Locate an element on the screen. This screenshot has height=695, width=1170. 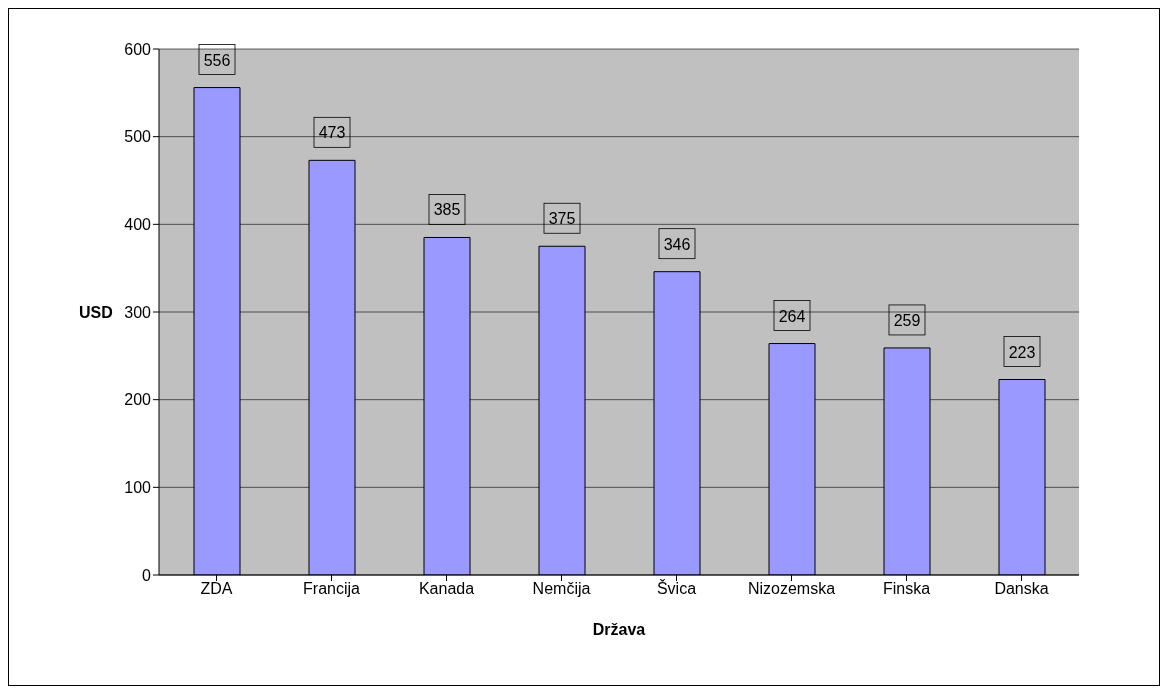
y-tick-label: 200 is located at coordinates (138, 400).